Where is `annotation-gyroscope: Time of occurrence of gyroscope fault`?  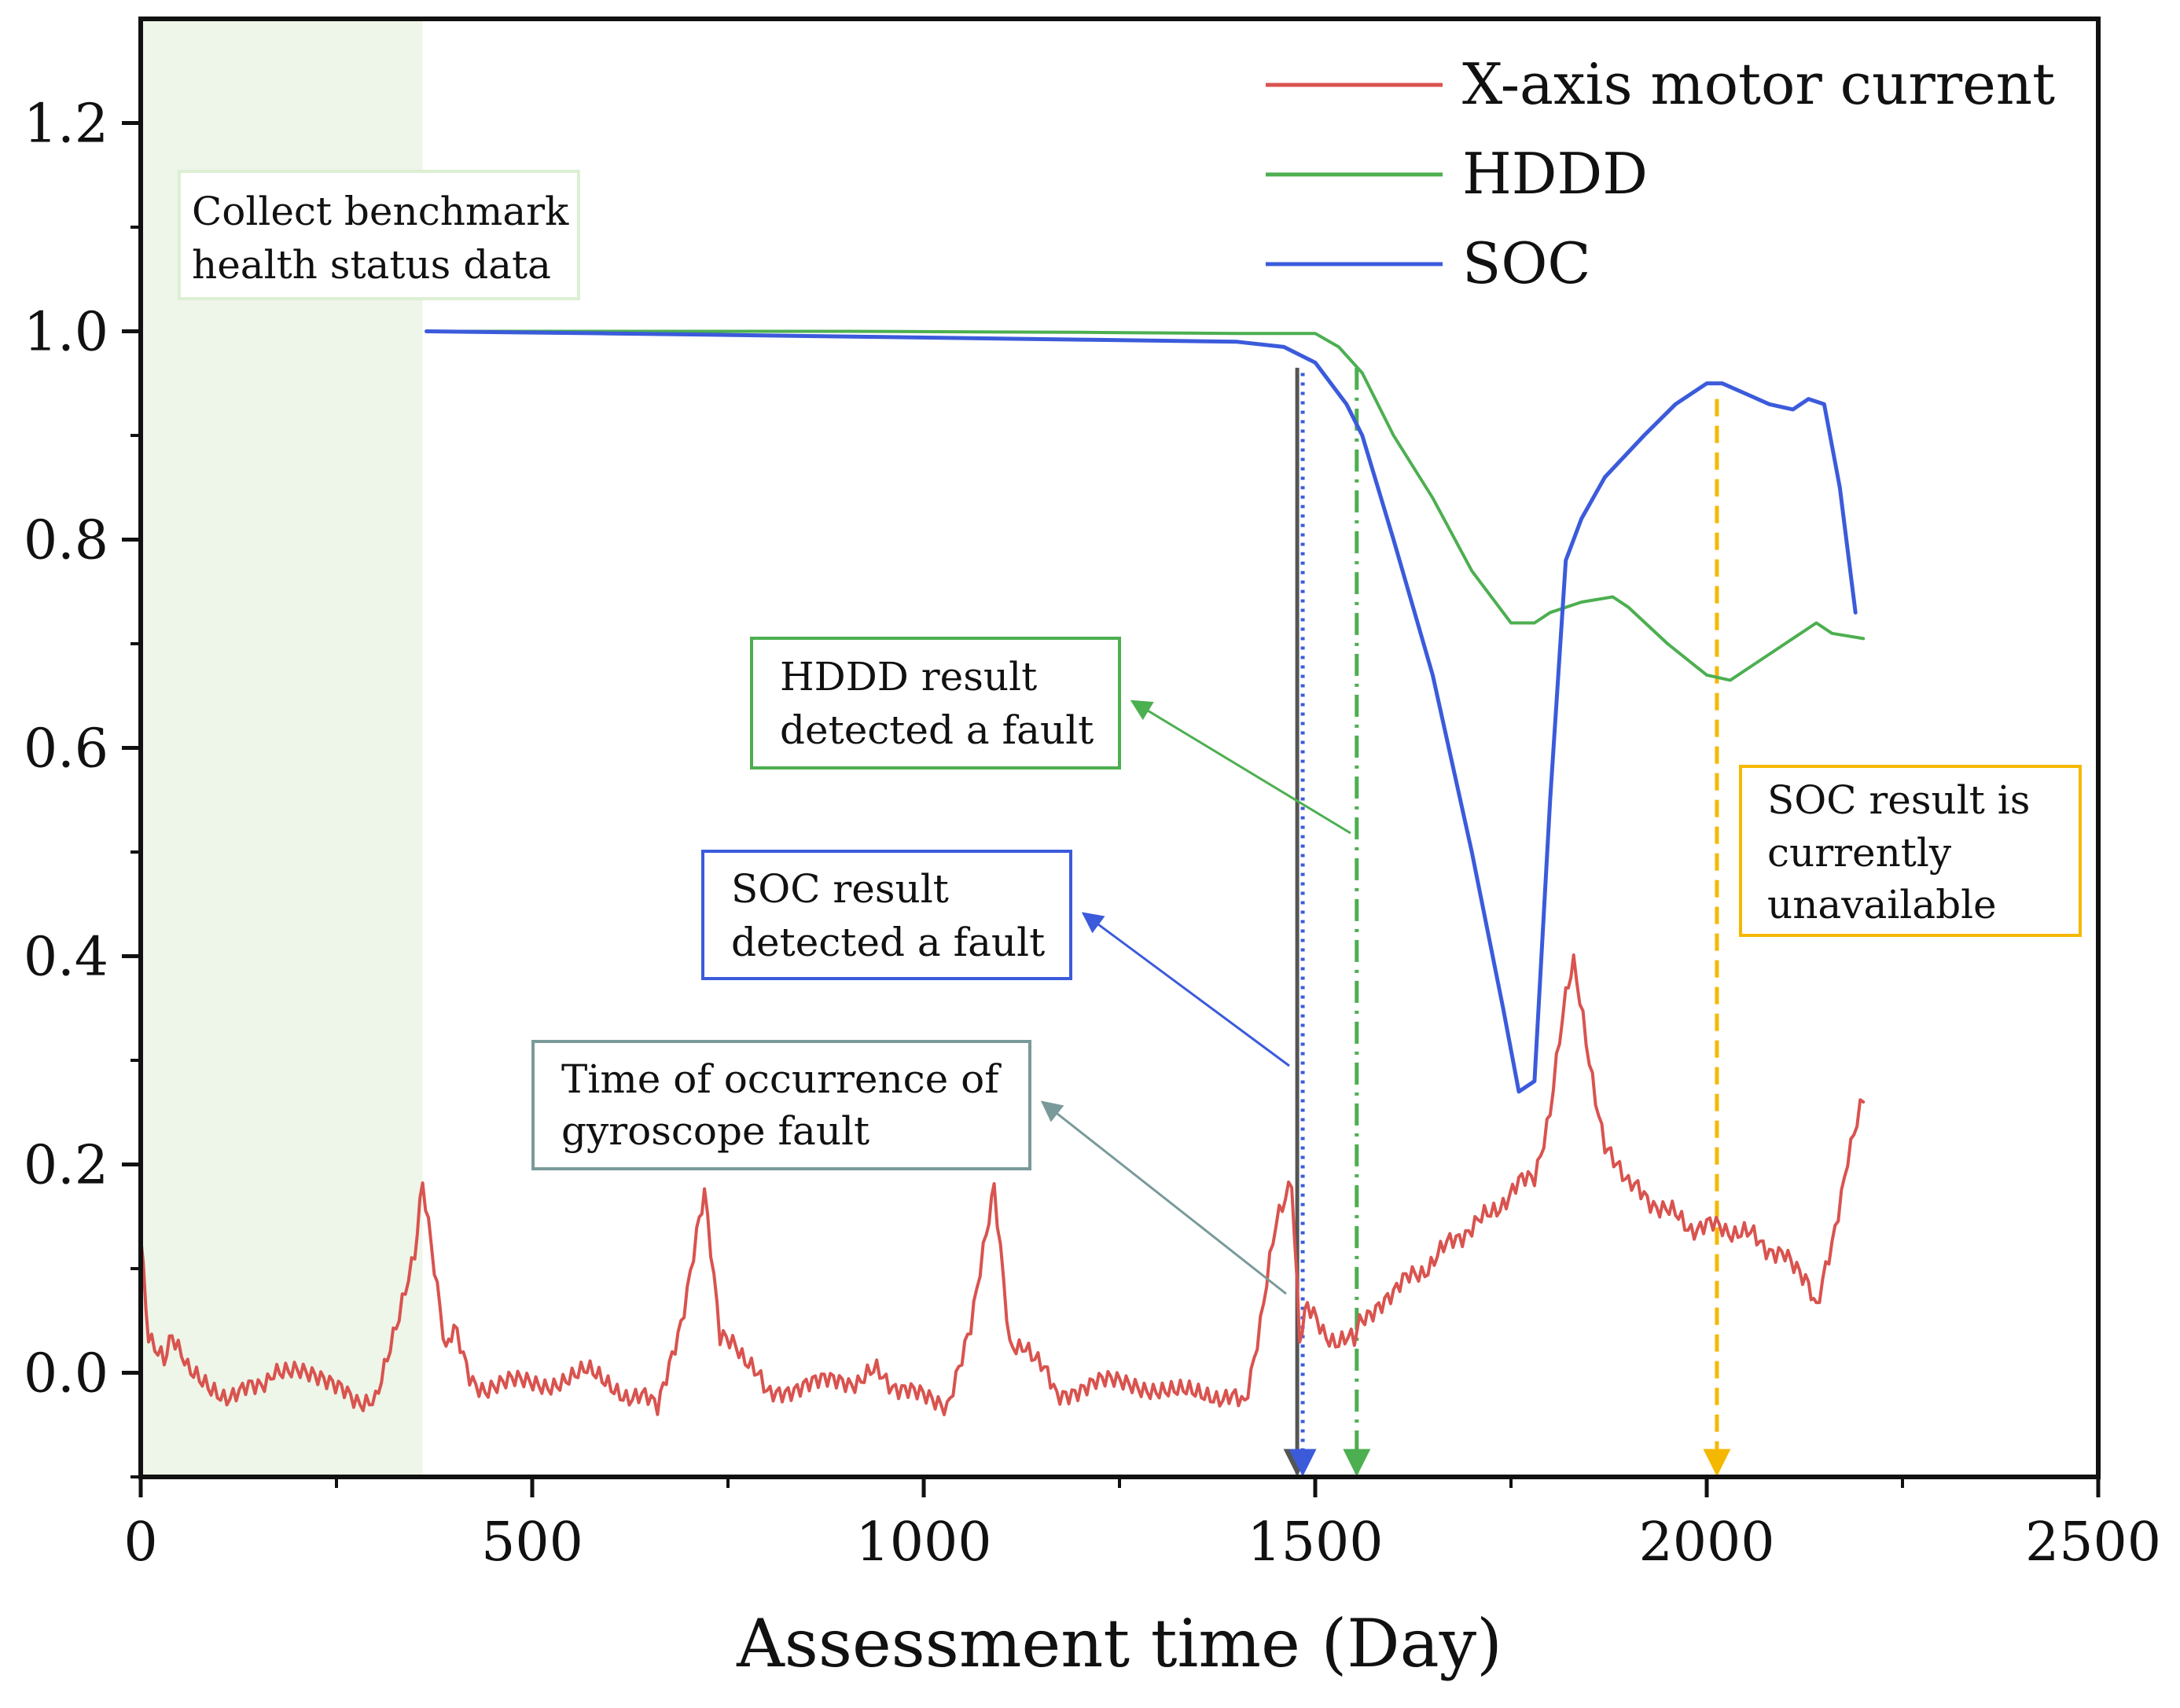 annotation-gyroscope: Time of occurrence of gyroscope fault is located at coordinates (909, 1167).